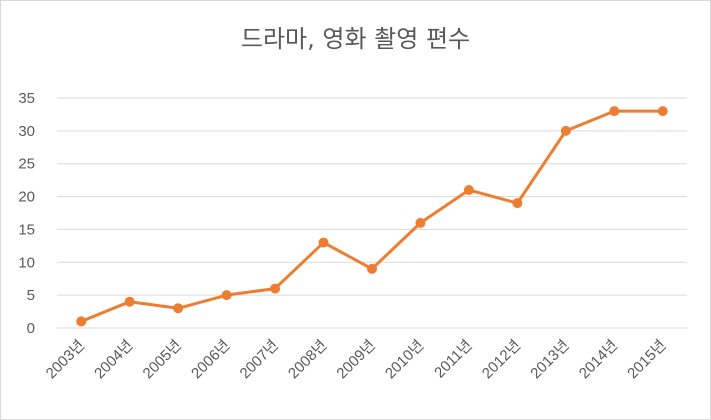  Describe the element at coordinates (26, 98) in the screenshot. I see `y-tick-label: 35` at that location.